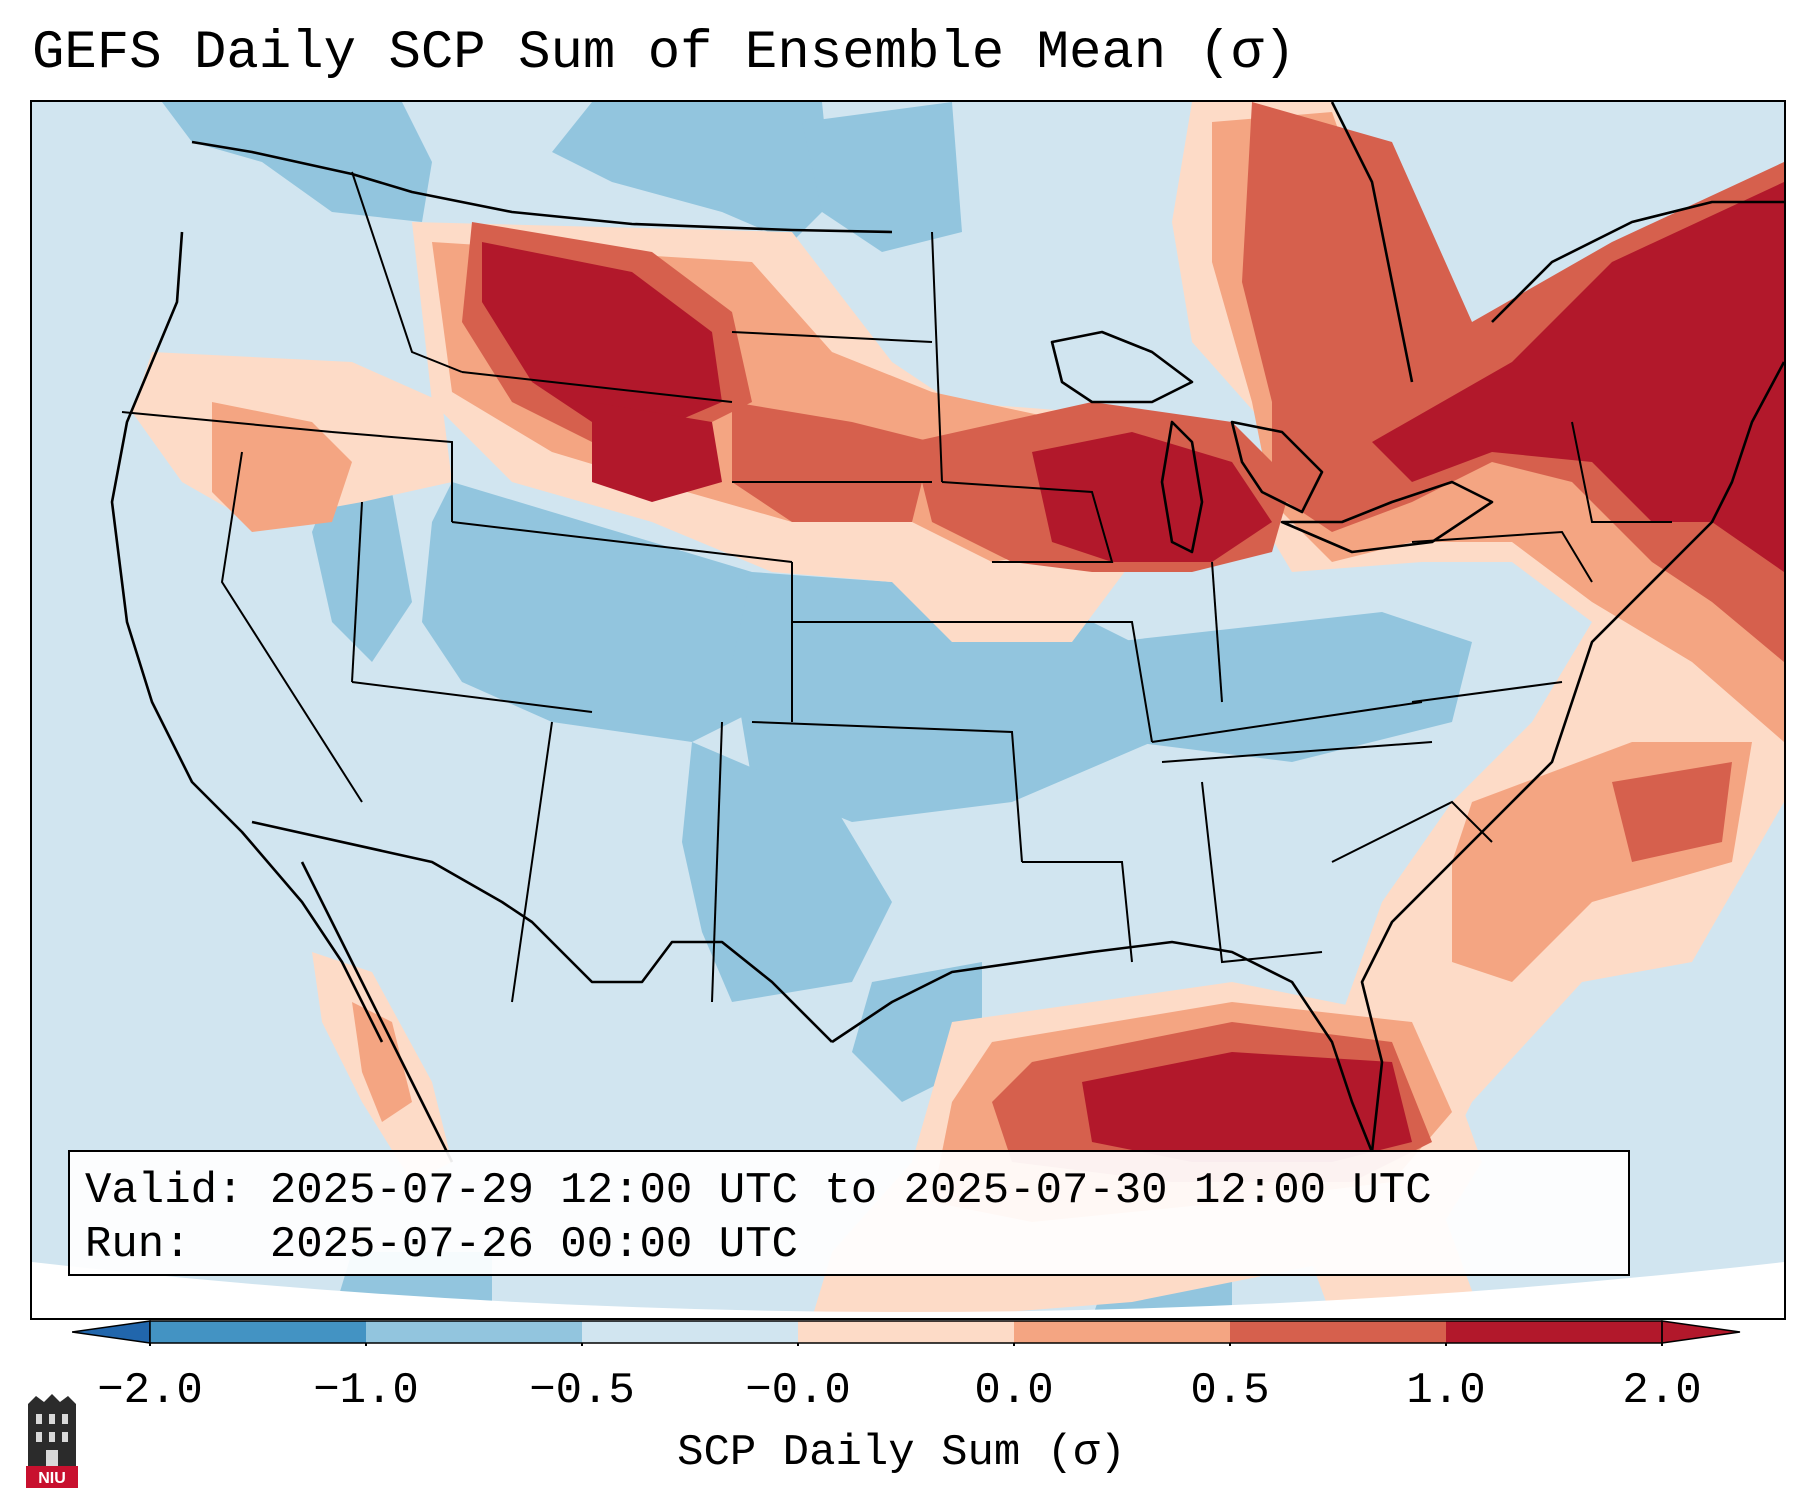  Describe the element at coordinates (597, 387) in the screenshot. I see `mt-wy-border` at that location.